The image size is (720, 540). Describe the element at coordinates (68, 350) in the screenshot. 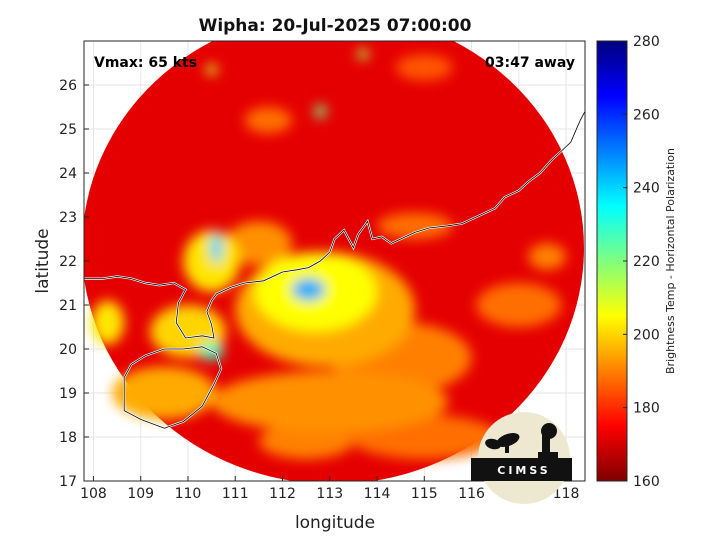

I see `y-tick-label: 20` at that location.